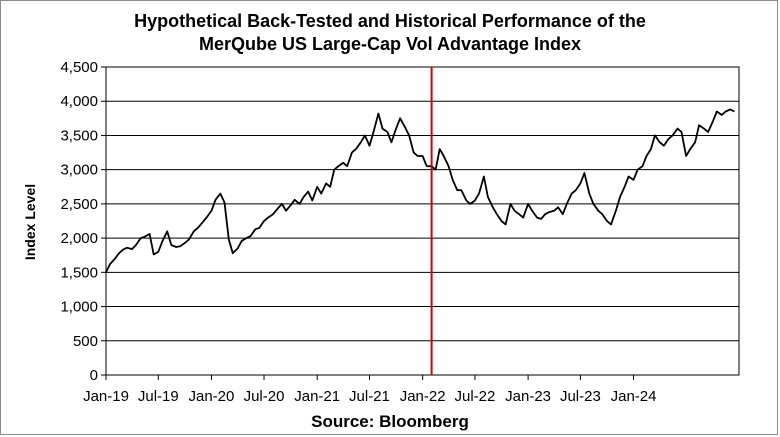 The height and width of the screenshot is (437, 780). Describe the element at coordinates (94, 375) in the screenshot. I see `y-tick-label: 0` at that location.